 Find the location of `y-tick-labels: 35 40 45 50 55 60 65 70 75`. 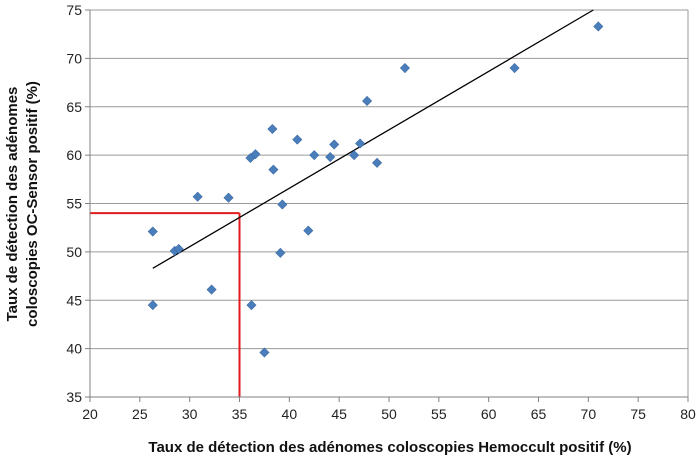

y-tick-labels: 35 40 45 50 55 60 65 70 75 is located at coordinates (74, 203).